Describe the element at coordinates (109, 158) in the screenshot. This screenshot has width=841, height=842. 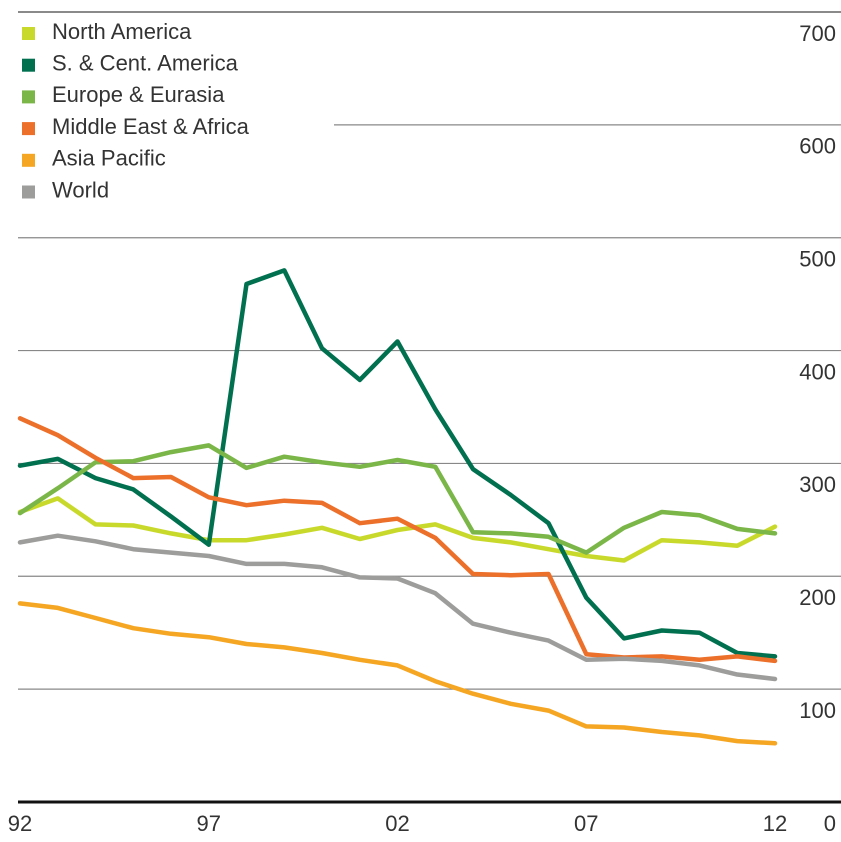
I see `legend-label: Asia Pacific` at that location.